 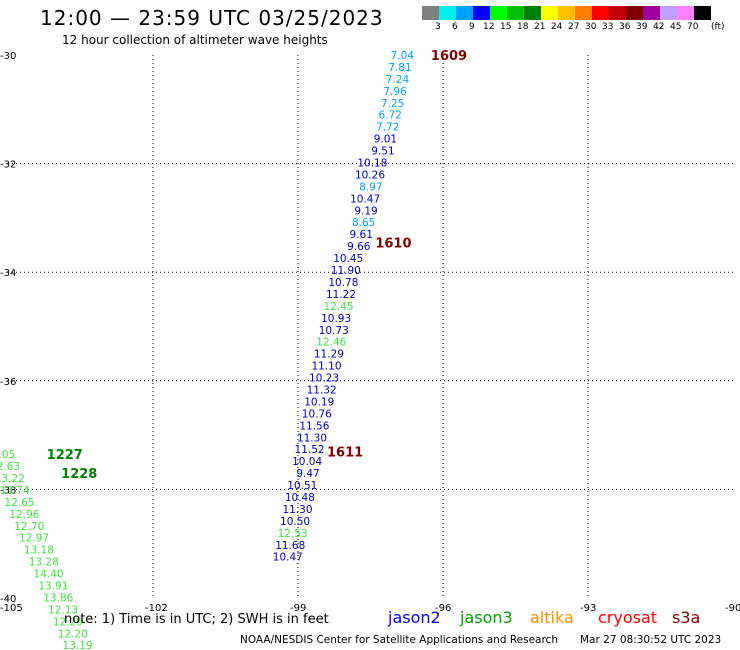 What do you see at coordinates (44, 563) in the screenshot?
I see `wave-height-value: 13.28` at bounding box center [44, 563].